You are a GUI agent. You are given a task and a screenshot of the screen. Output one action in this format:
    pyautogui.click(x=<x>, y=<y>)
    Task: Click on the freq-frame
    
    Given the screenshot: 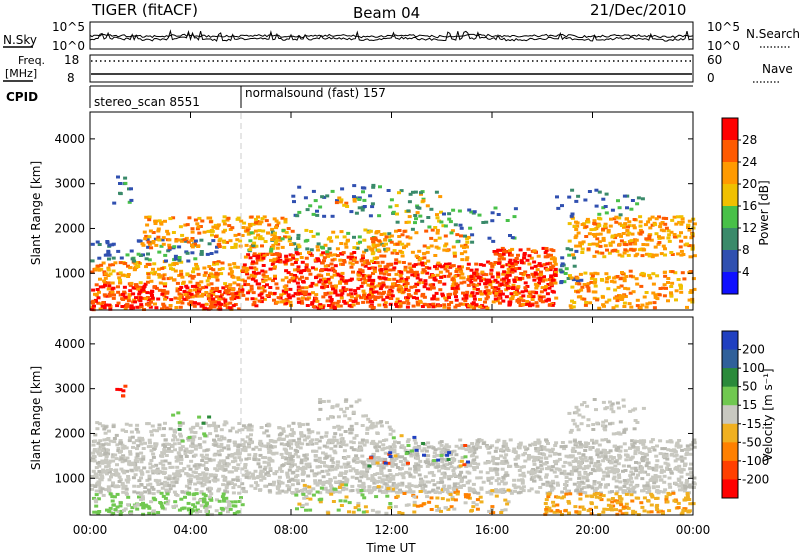 What is the action you would take?
    pyautogui.click(x=391, y=68)
    